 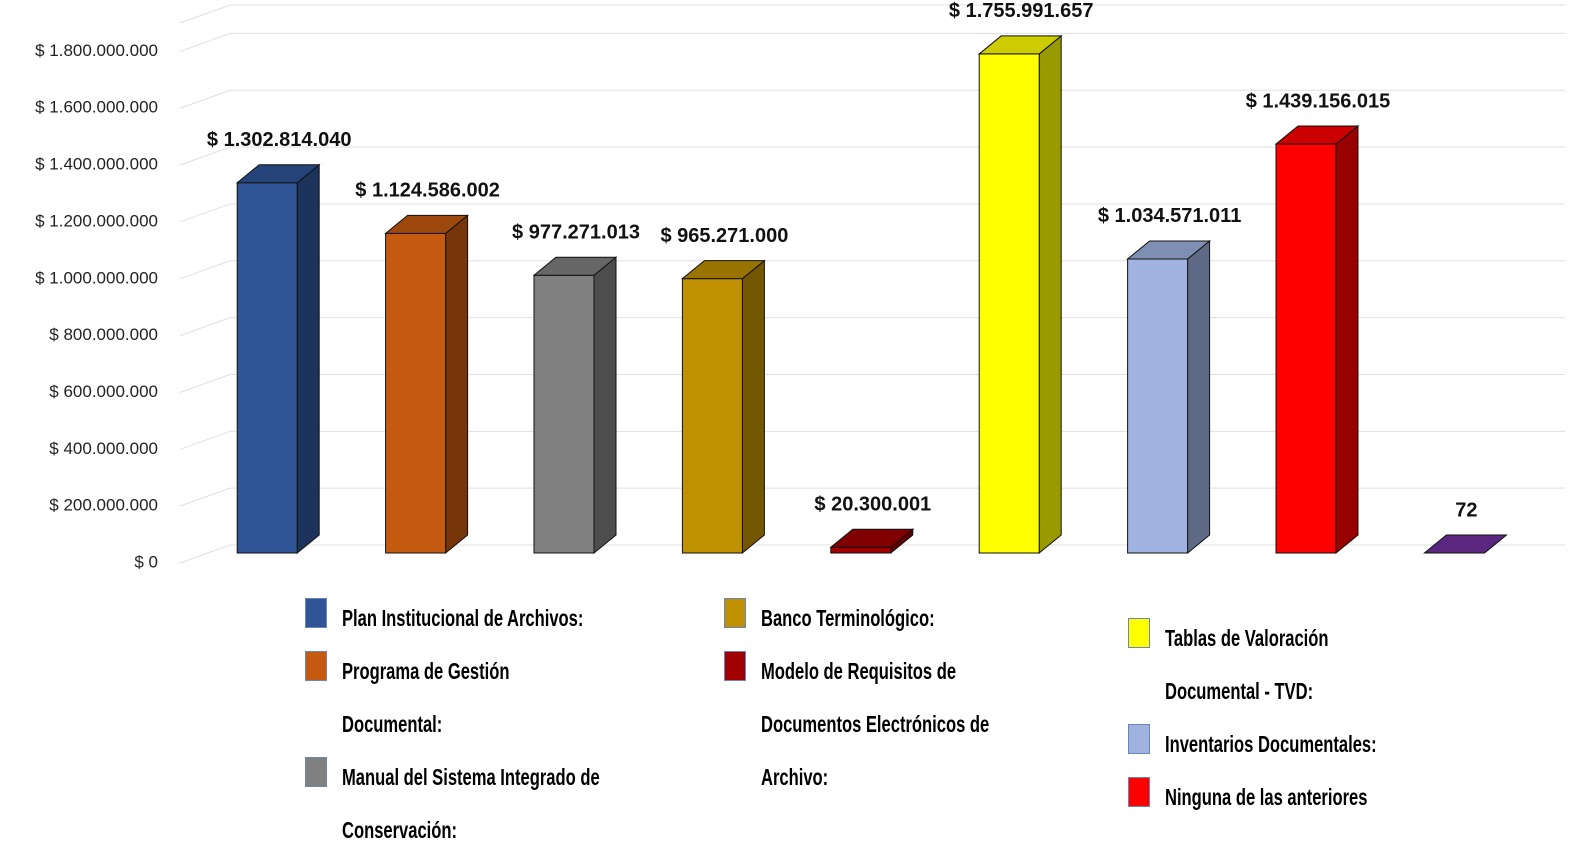 What do you see at coordinates (463, 618) in the screenshot?
I see `legend-label: Plan Institucional de Archivos:` at bounding box center [463, 618].